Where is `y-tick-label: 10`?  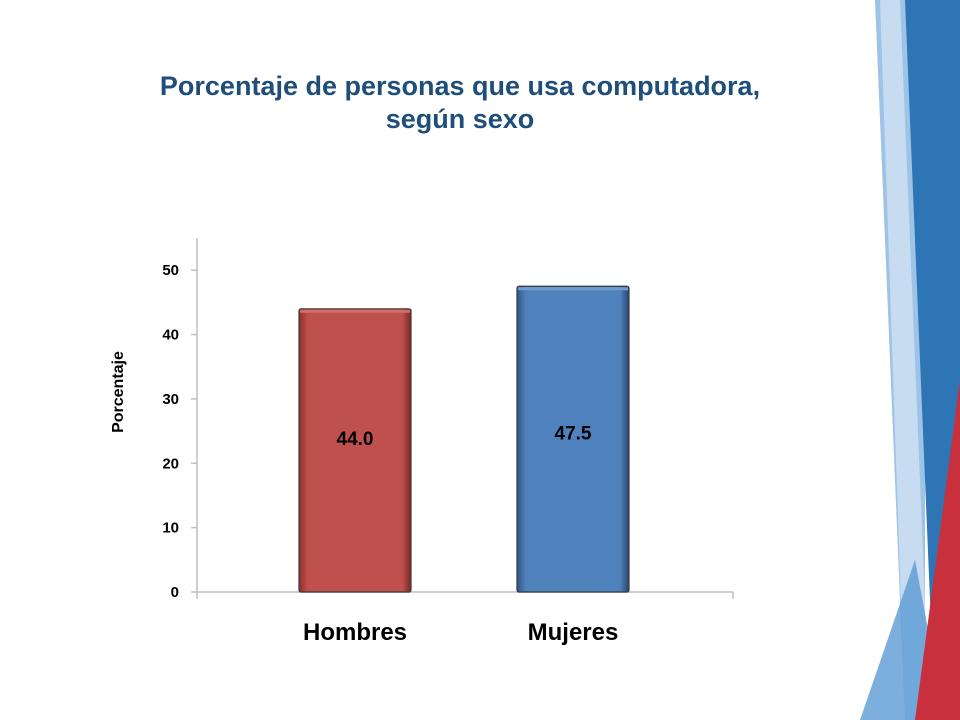
y-tick-label: 10 is located at coordinates (170, 528).